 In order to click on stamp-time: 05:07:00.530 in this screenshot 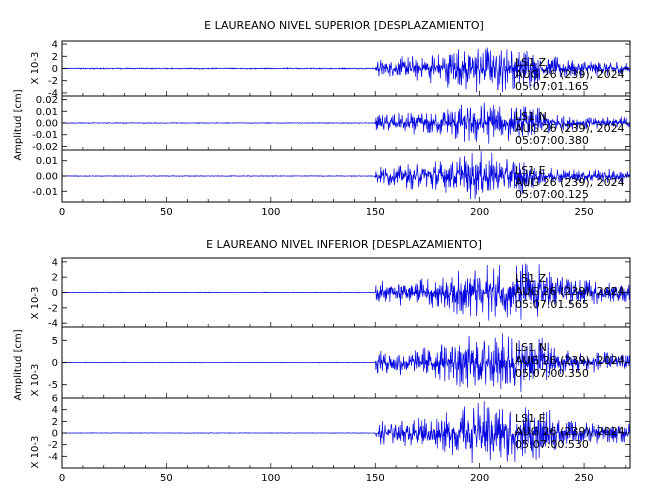, I will do `click(552, 444)`.